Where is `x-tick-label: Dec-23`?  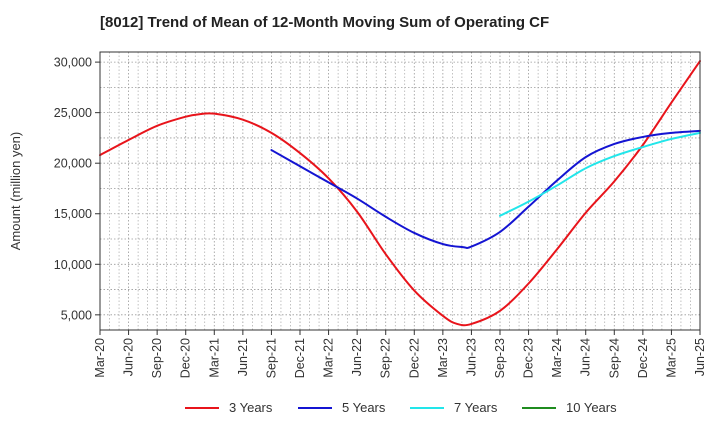 x-tick-label: Dec-23 is located at coordinates (529, 358).